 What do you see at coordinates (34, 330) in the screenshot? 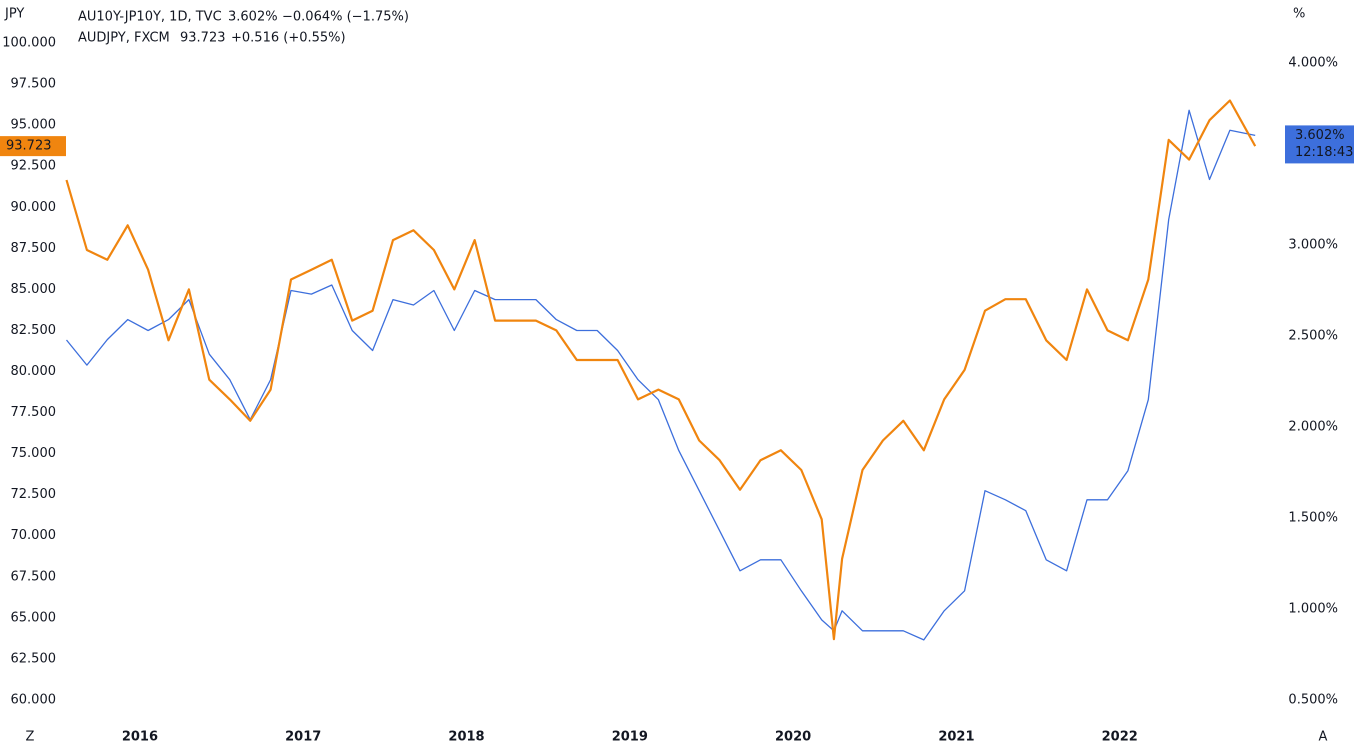
I see `y-tick-label: 82.500` at bounding box center [34, 330].